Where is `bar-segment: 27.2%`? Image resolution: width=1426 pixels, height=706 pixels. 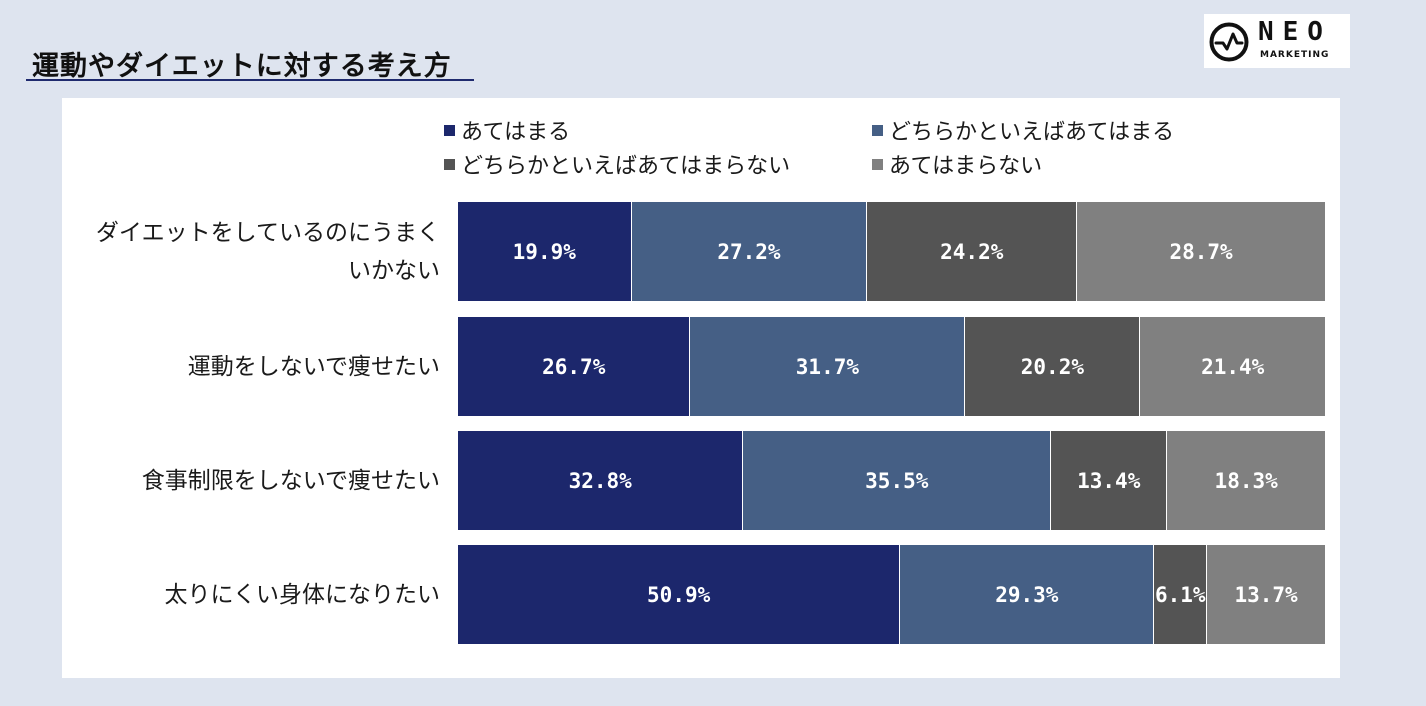 bar-segment: 27.2% is located at coordinates (748, 251).